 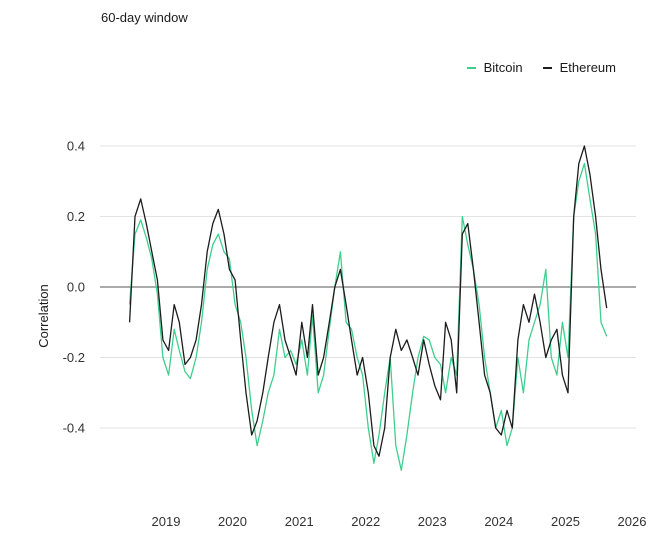 I want to click on x-tick-label: 2025, so click(x=565, y=521).